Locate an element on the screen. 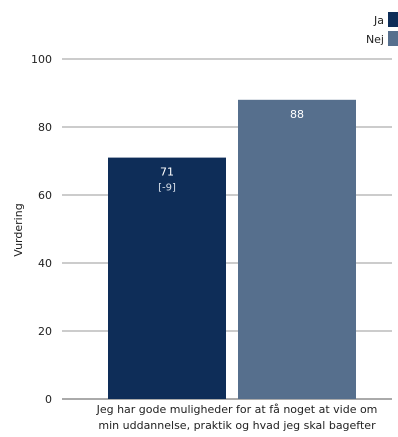 The width and height of the screenshot is (398, 437). legend: Ja Nej is located at coordinates (382, 29).